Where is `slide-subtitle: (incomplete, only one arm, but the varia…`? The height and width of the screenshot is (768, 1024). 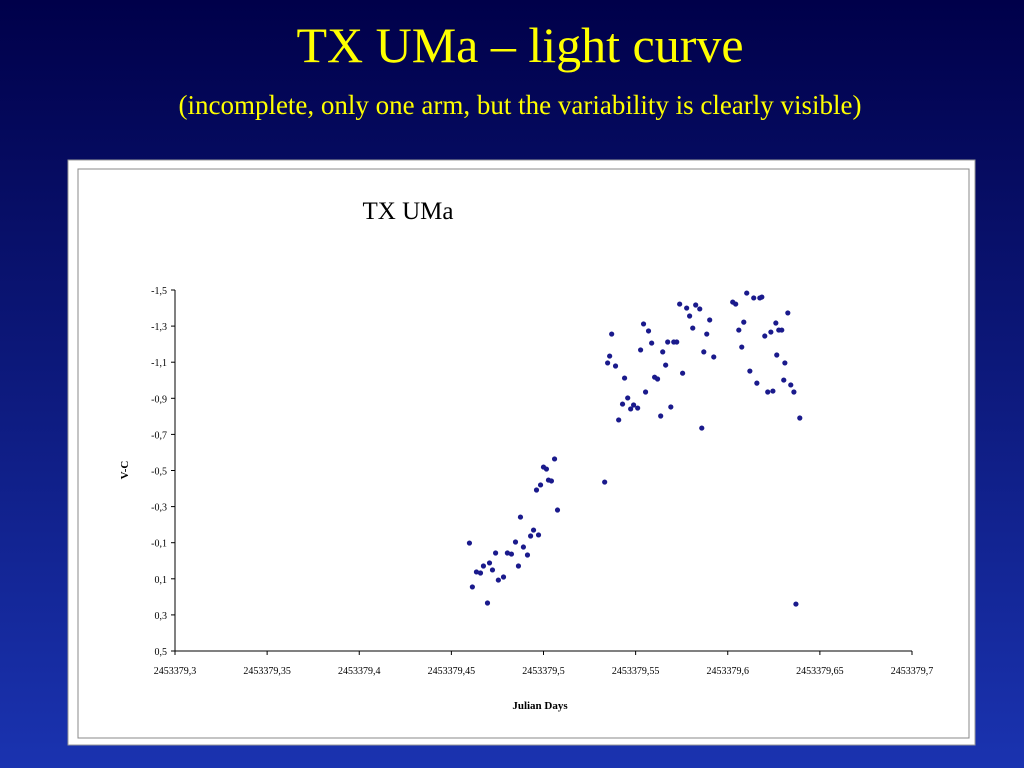
slide-subtitle: (incomplete, only one arm, but the varia… is located at coordinates (519, 105).